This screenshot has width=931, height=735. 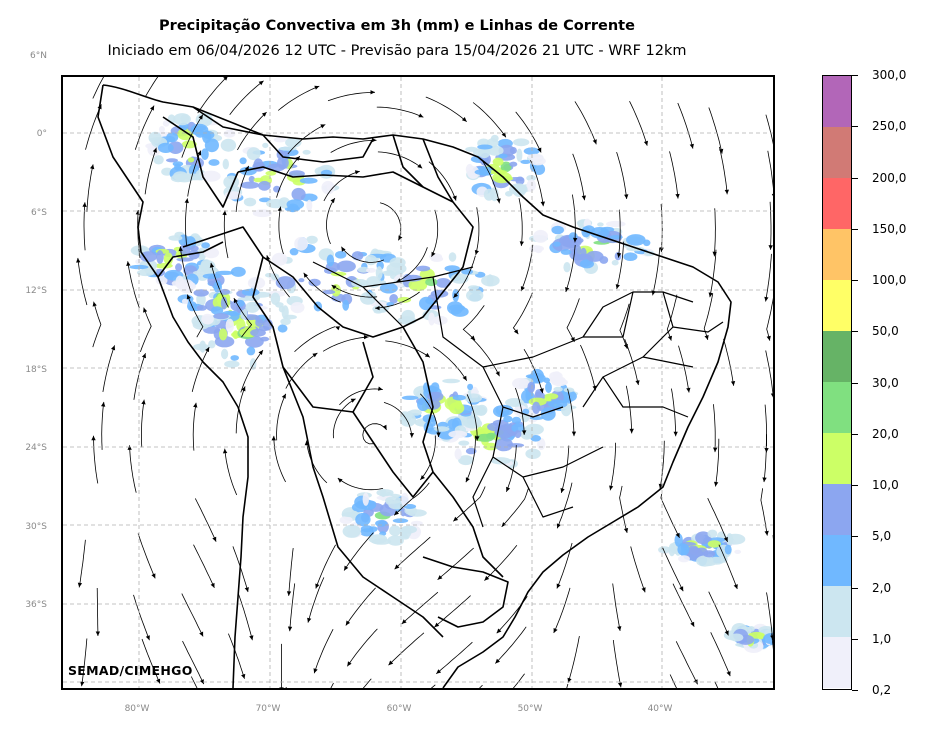 What do you see at coordinates (363, 502) in the screenshot?
I see `border-argentina` at bounding box center [363, 502].